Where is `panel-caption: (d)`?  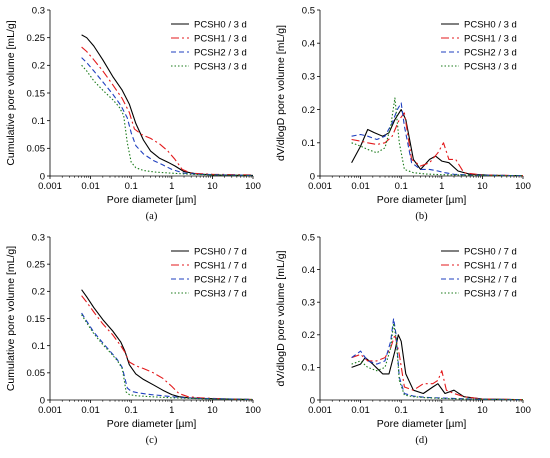 panel-caption: (d) is located at coordinates (421, 440).